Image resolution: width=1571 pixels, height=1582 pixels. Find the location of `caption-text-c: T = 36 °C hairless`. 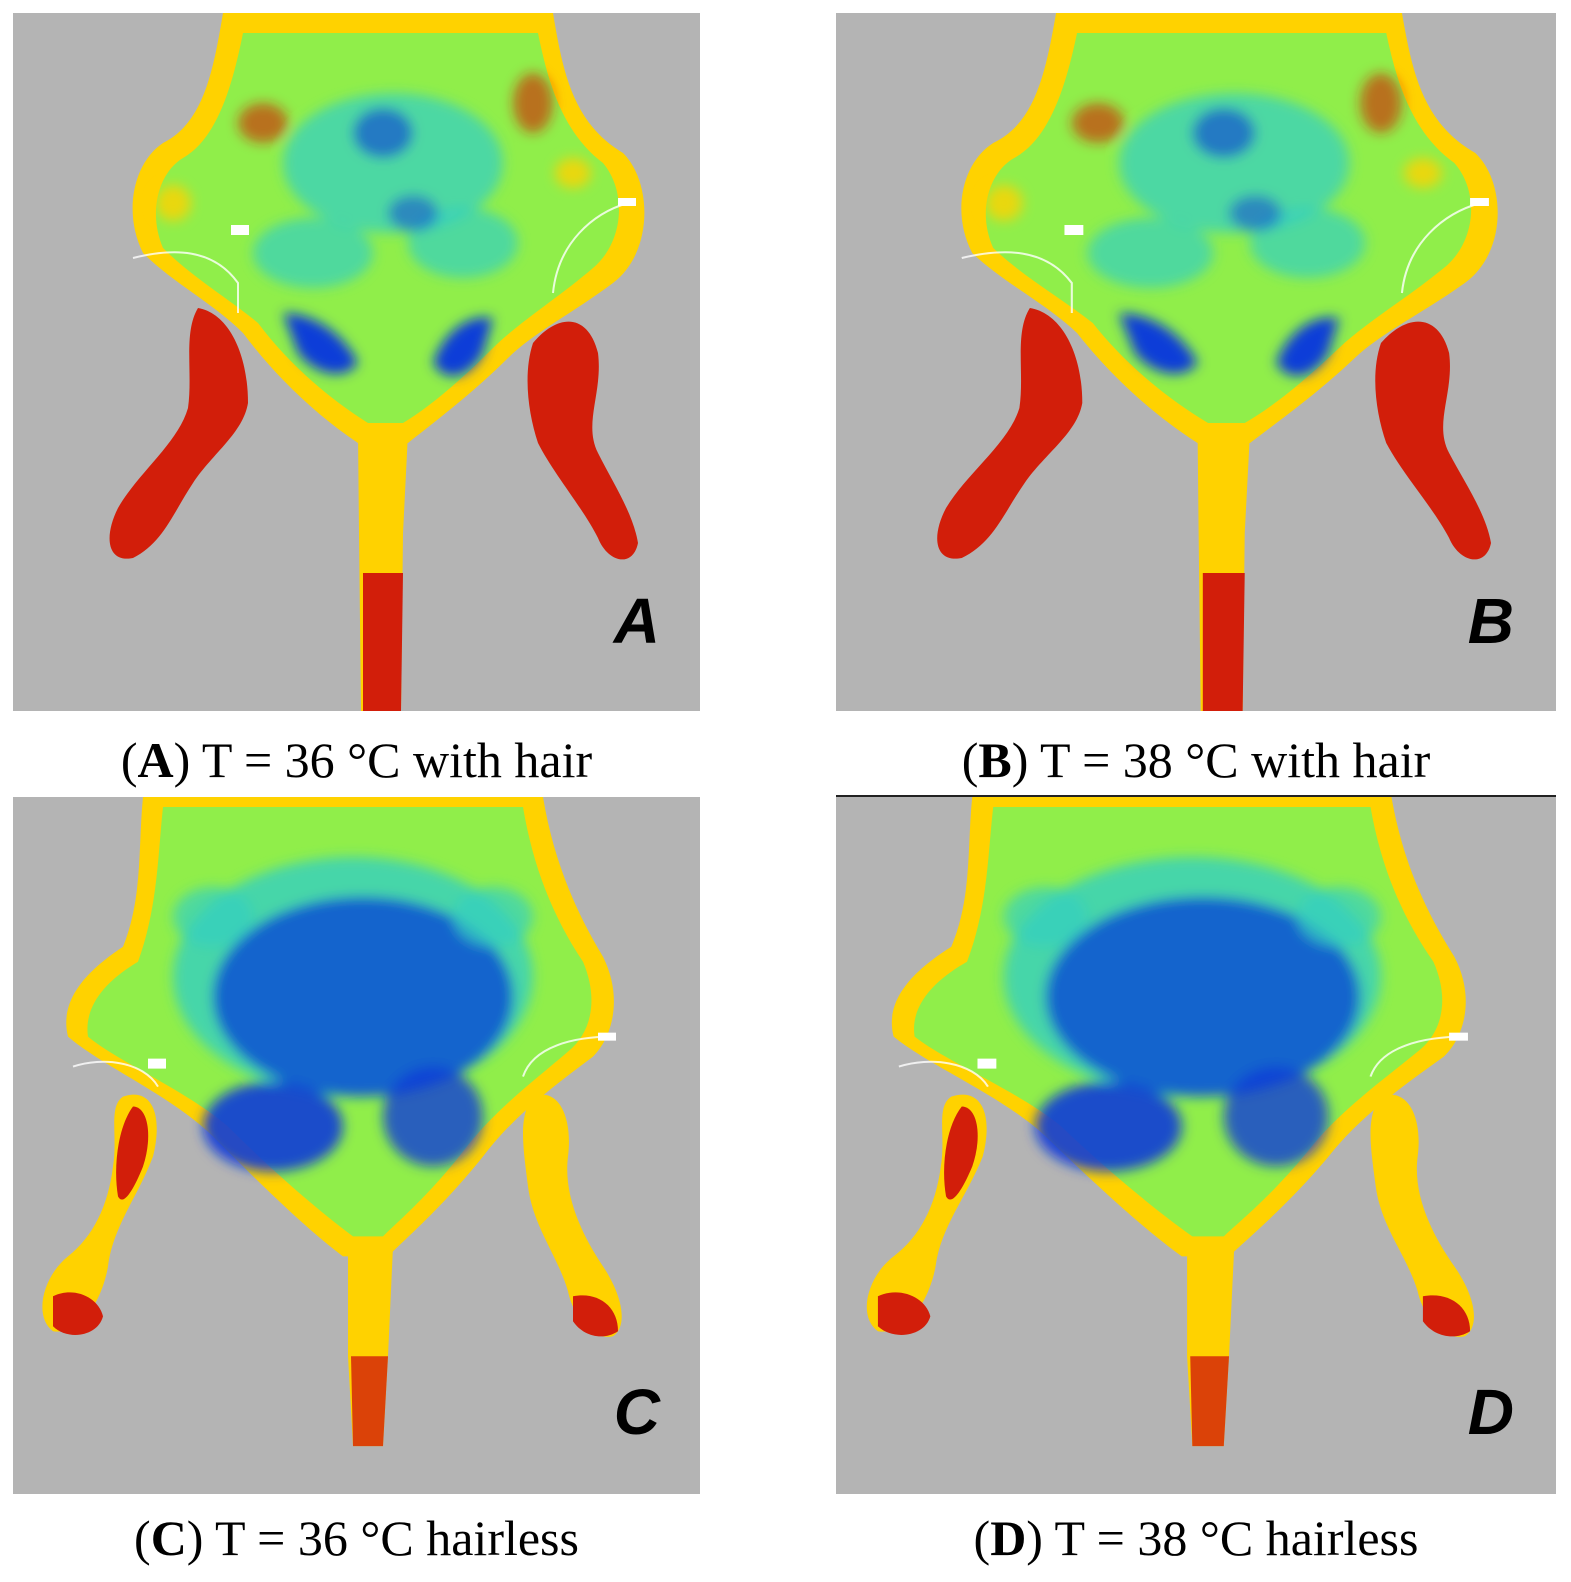

caption-text-c: T = 36 °C hairless is located at coordinates (397, 1538).